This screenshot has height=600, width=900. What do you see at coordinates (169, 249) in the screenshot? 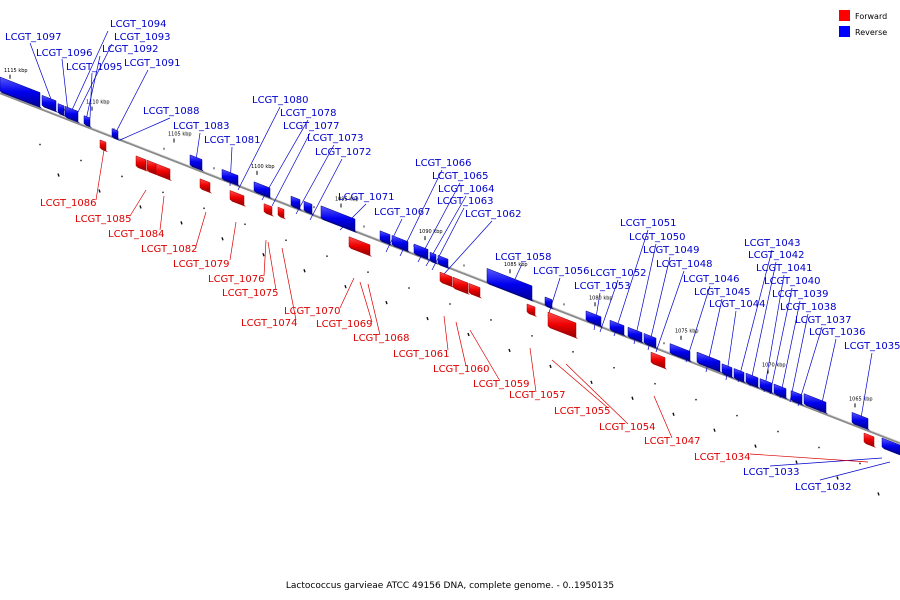
I see `gene-label: LCGT_1082` at bounding box center [169, 249].